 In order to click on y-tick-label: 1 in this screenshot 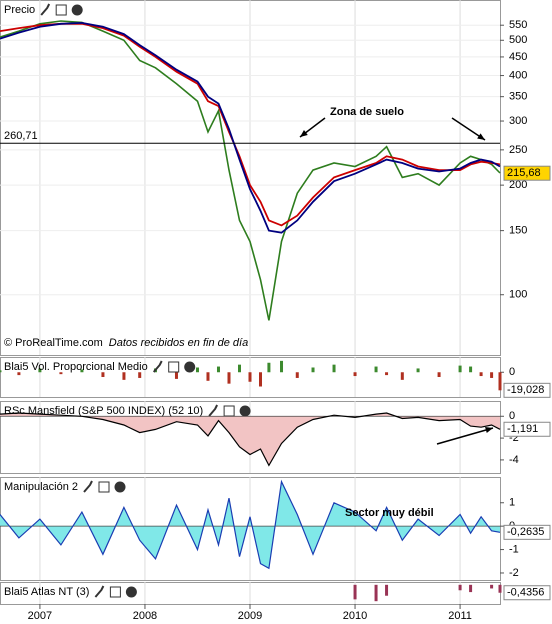, I will do `click(512, 503)`.